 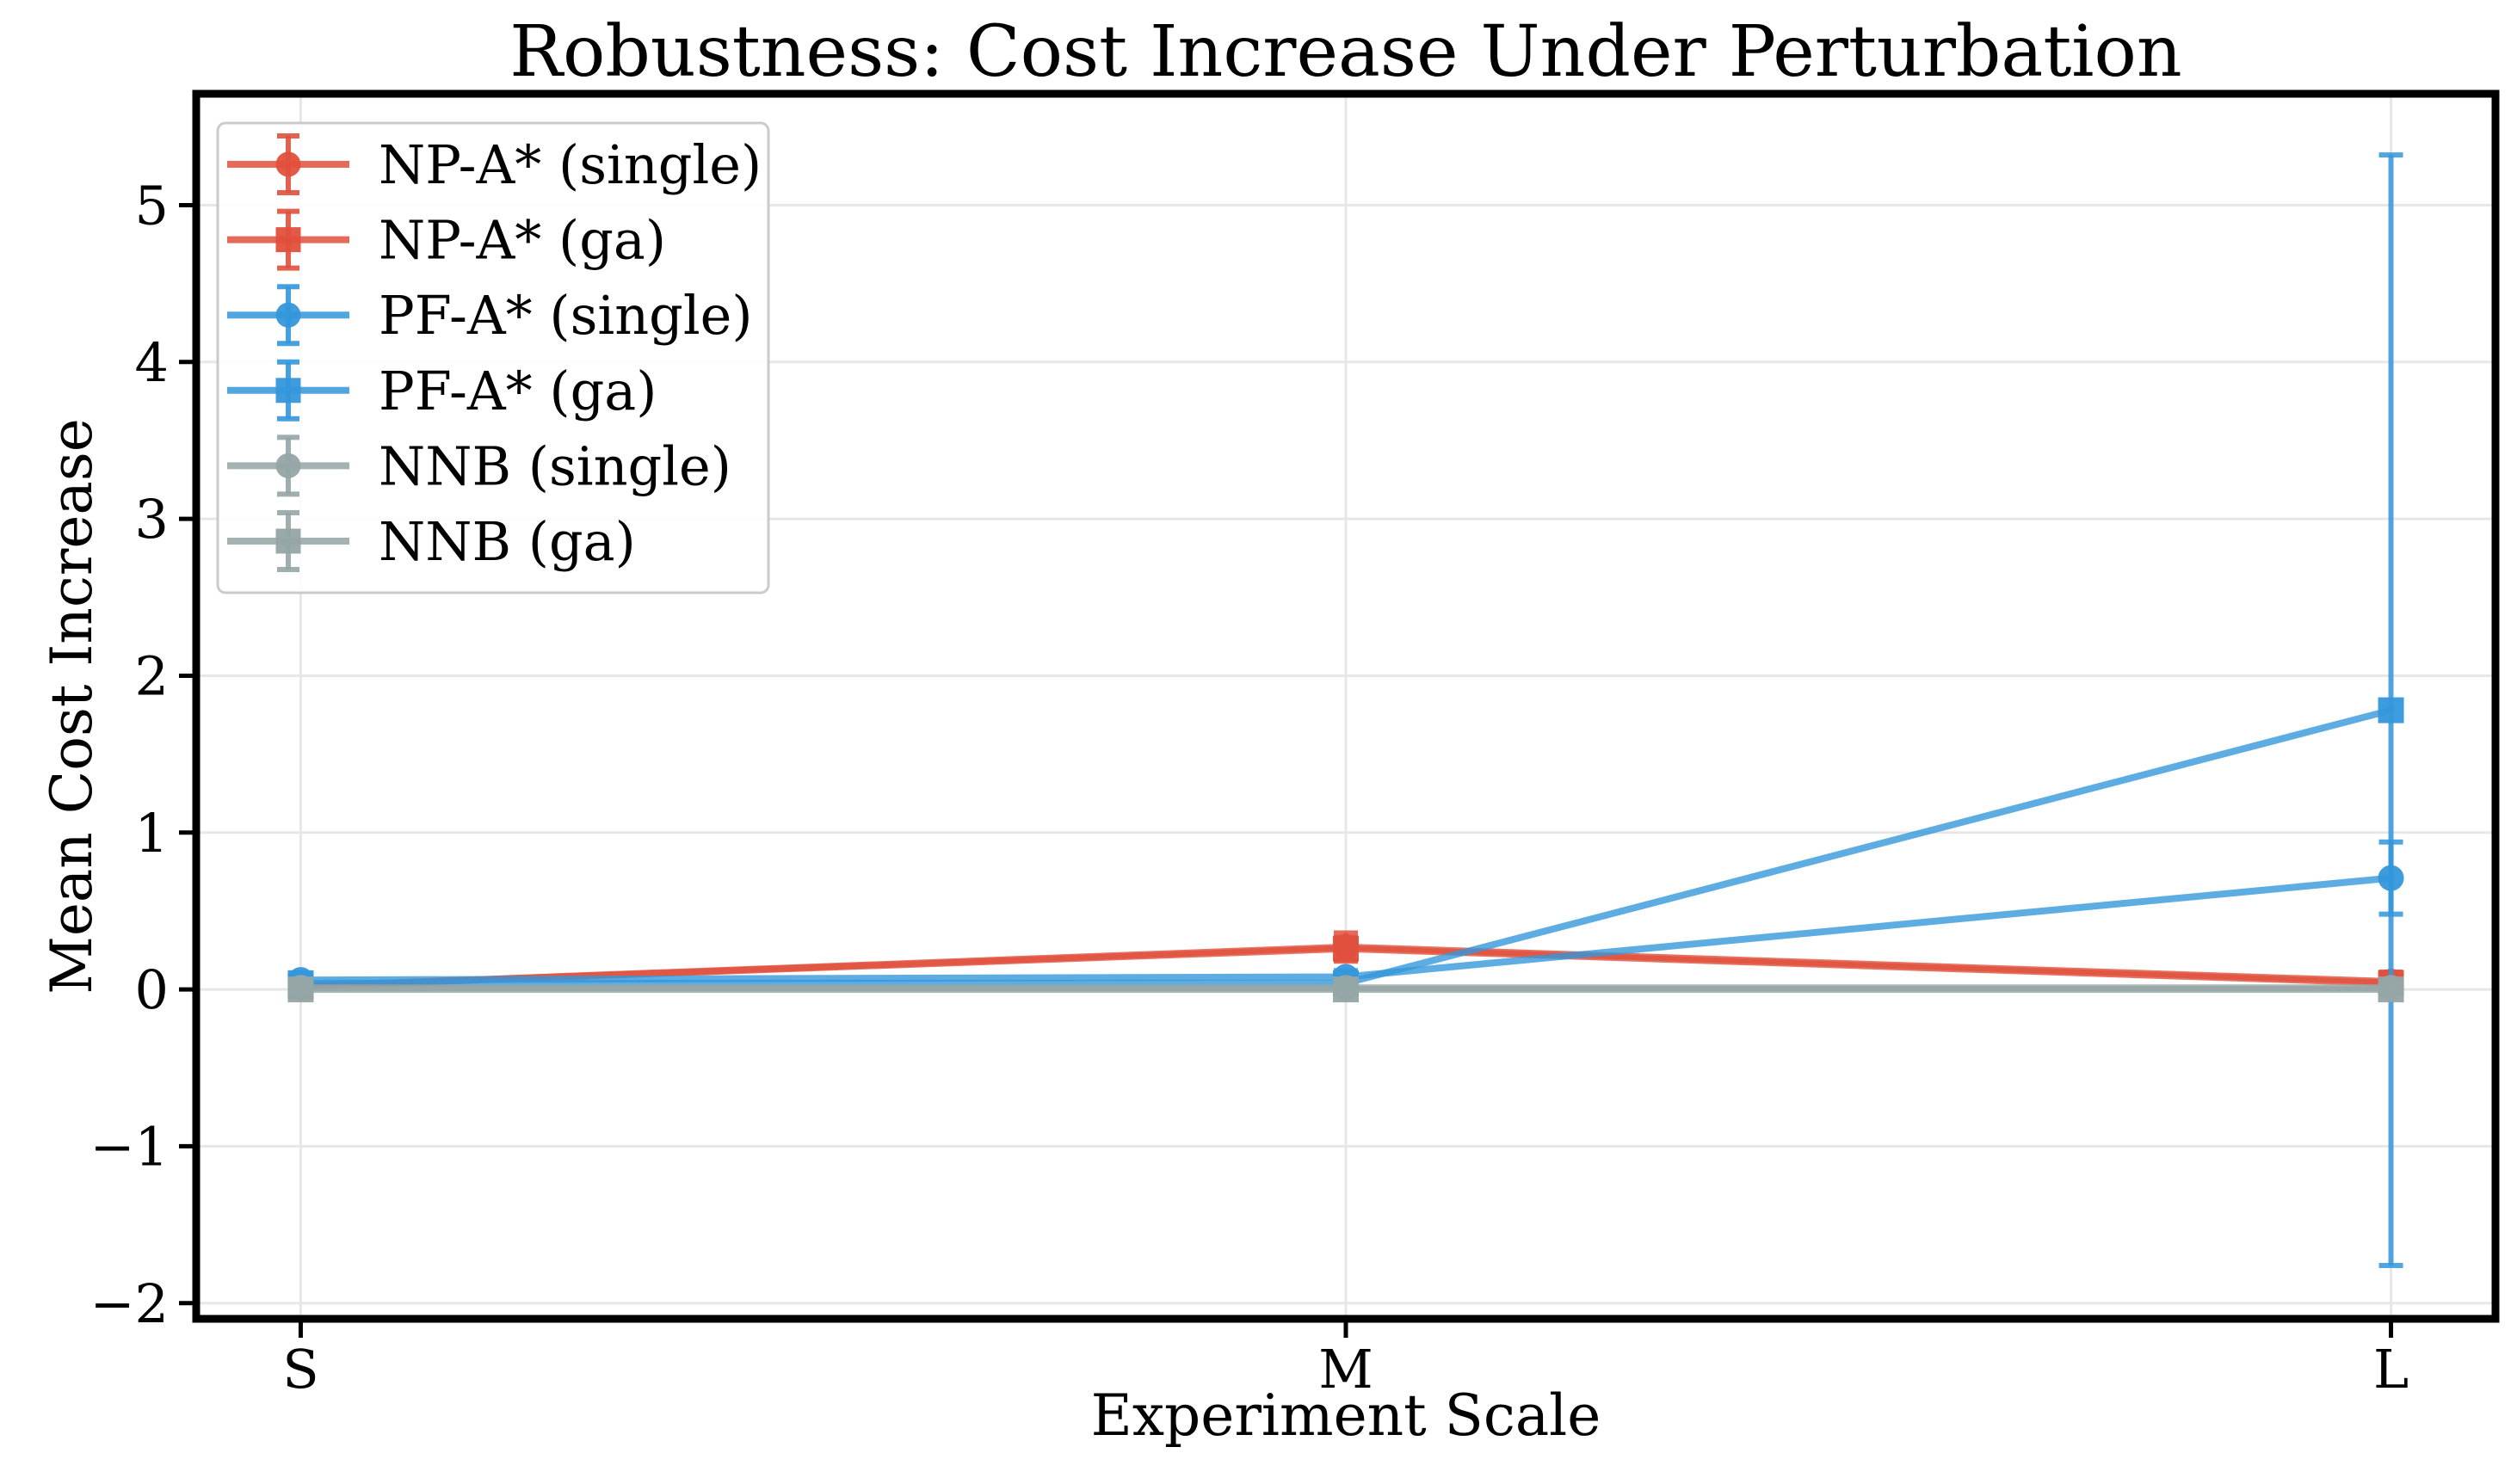 What do you see at coordinates (152, 520) in the screenshot?
I see `y-tick-label: 3` at bounding box center [152, 520].